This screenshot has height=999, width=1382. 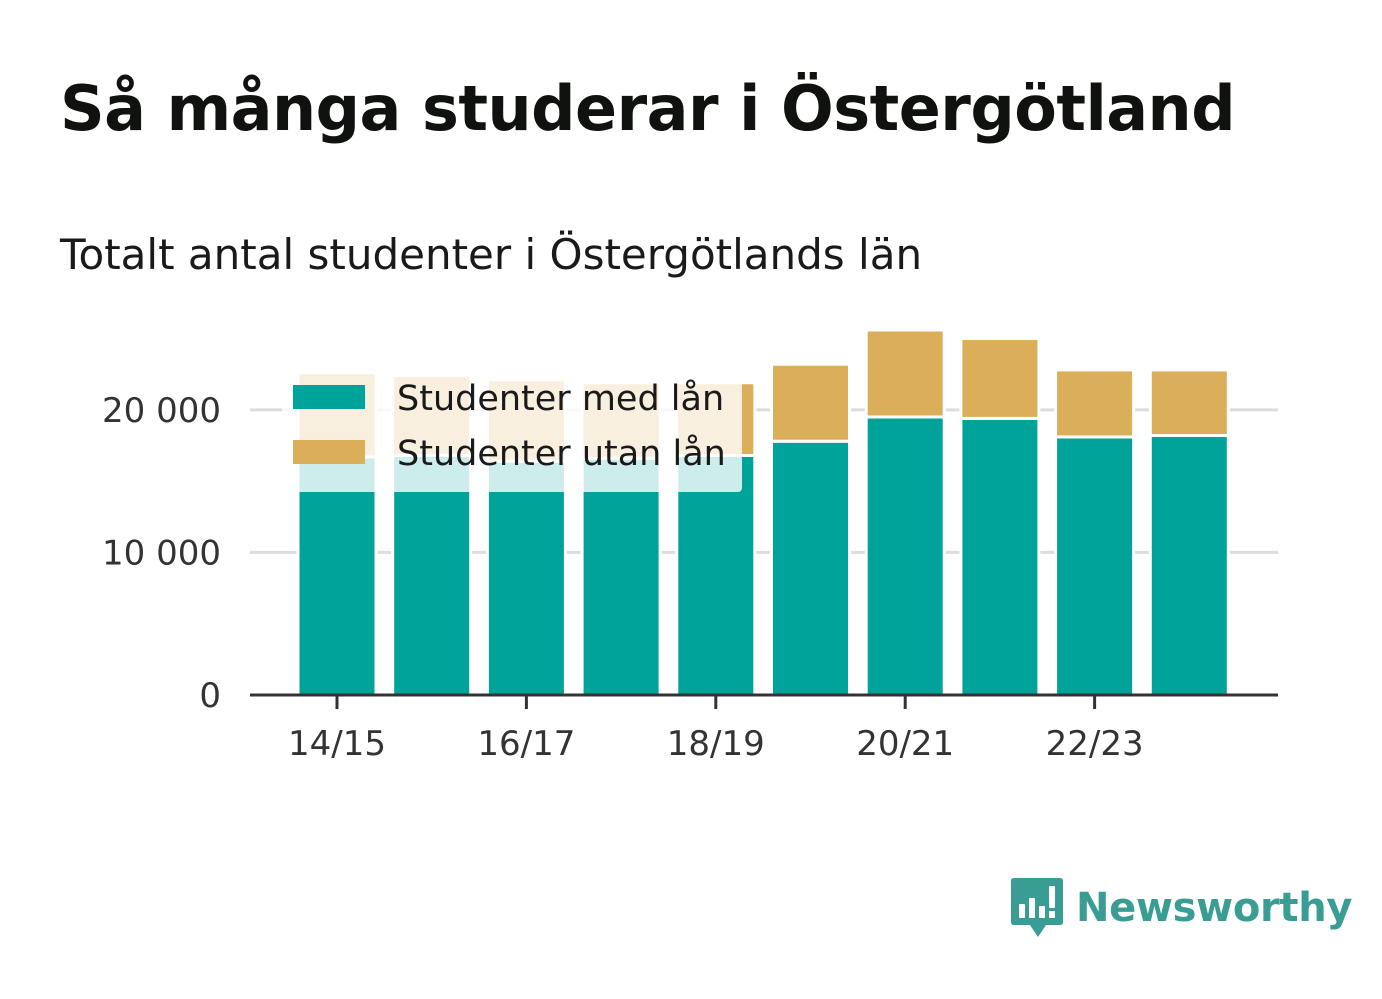 What do you see at coordinates (337, 744) in the screenshot?
I see `x-tick-label: 14/15` at bounding box center [337, 744].